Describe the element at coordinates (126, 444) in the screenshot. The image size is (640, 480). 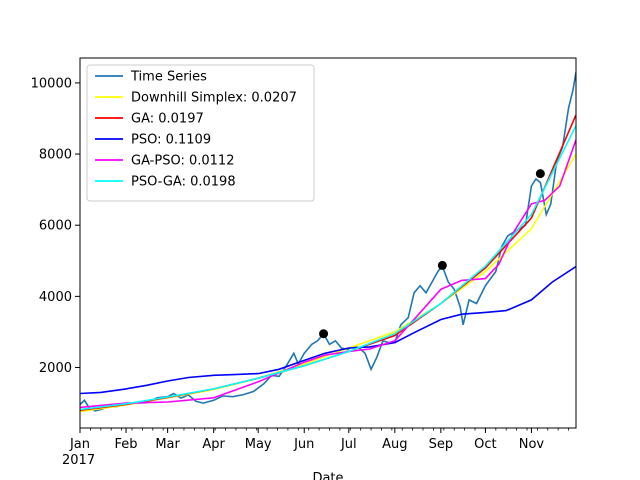
I see `x-tick-label-2: Feb` at that location.